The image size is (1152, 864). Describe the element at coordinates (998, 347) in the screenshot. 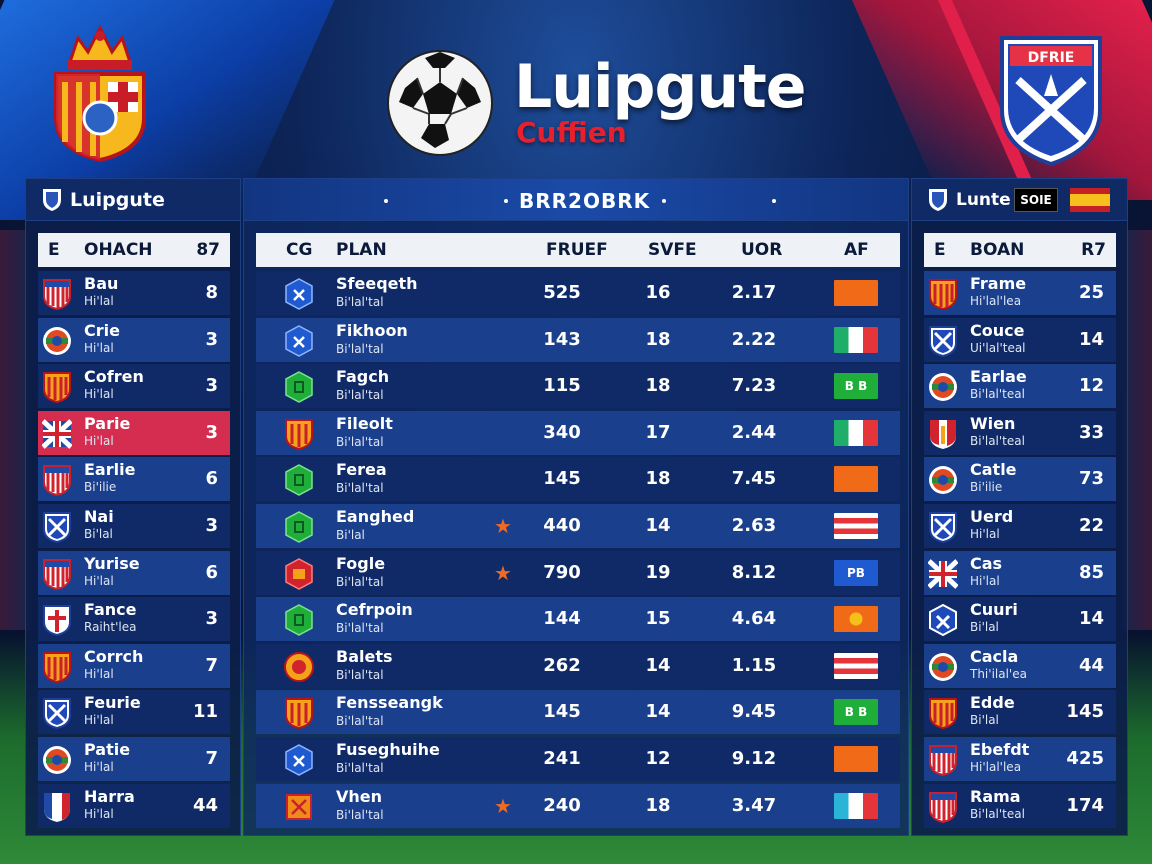

I see `team-subtitle: Ui'lal'teal` at that location.